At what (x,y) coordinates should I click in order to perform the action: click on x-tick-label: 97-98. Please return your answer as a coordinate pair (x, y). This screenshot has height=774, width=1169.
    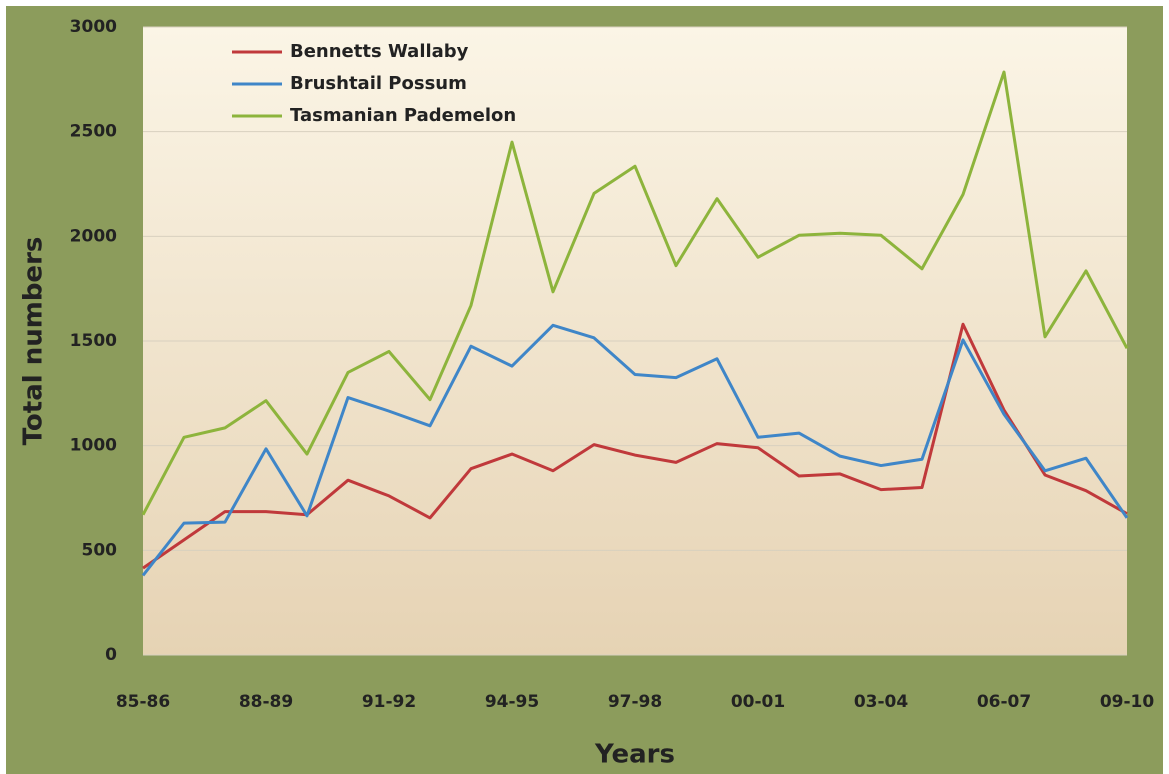
    Looking at the image, I should click on (635, 702).